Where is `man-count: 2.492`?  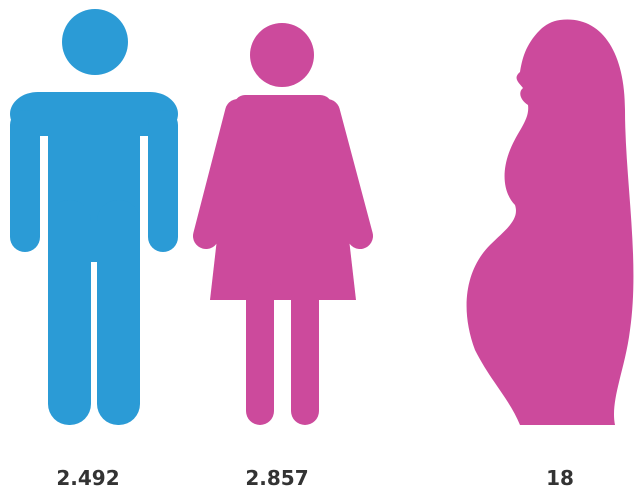 man-count: 2.492 is located at coordinates (87, 478).